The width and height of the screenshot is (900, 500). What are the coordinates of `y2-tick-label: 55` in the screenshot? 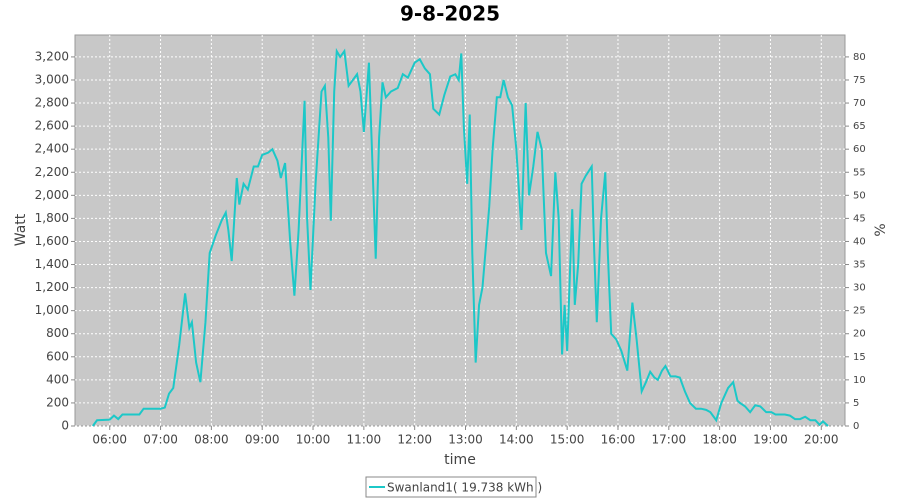 It's located at (859, 172).